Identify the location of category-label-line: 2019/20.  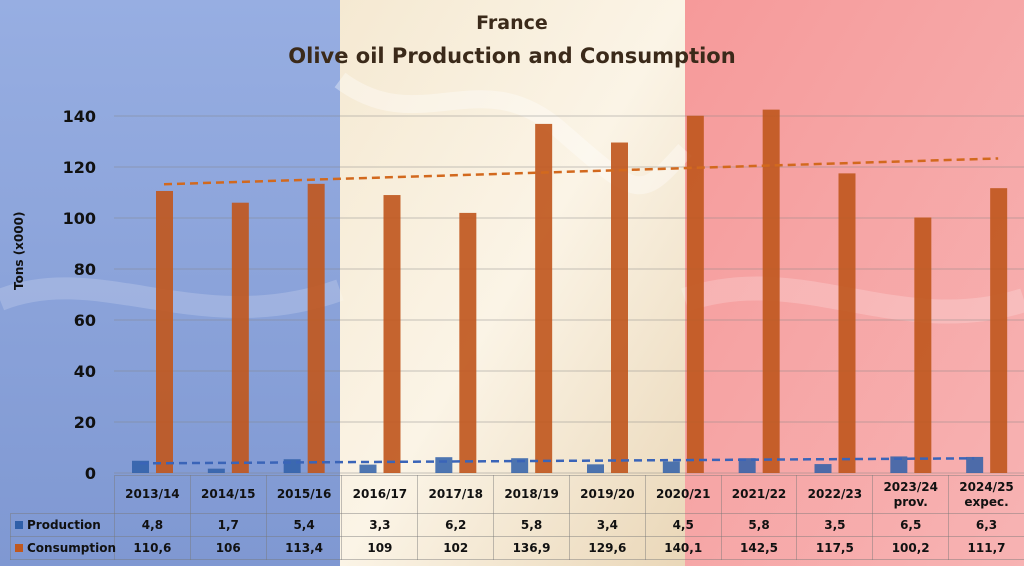
(607, 494).